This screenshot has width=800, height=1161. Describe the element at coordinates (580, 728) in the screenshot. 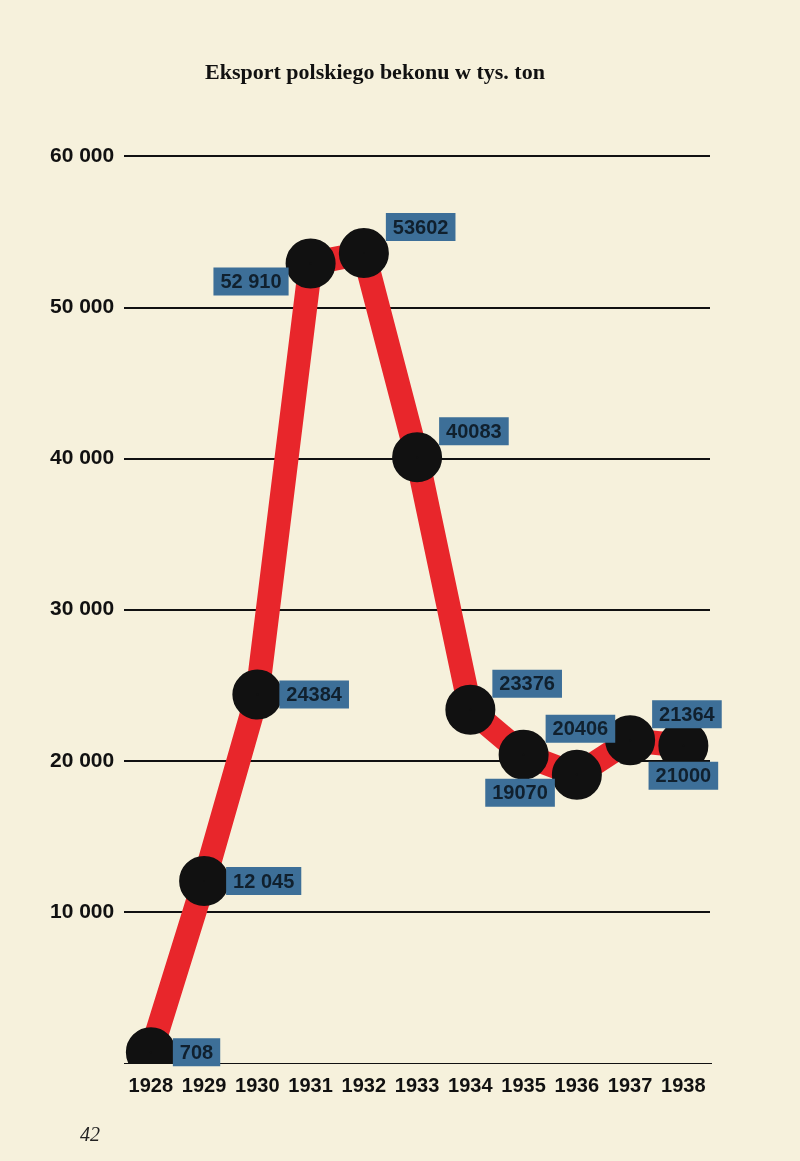

I see `data-label: 20406` at that location.